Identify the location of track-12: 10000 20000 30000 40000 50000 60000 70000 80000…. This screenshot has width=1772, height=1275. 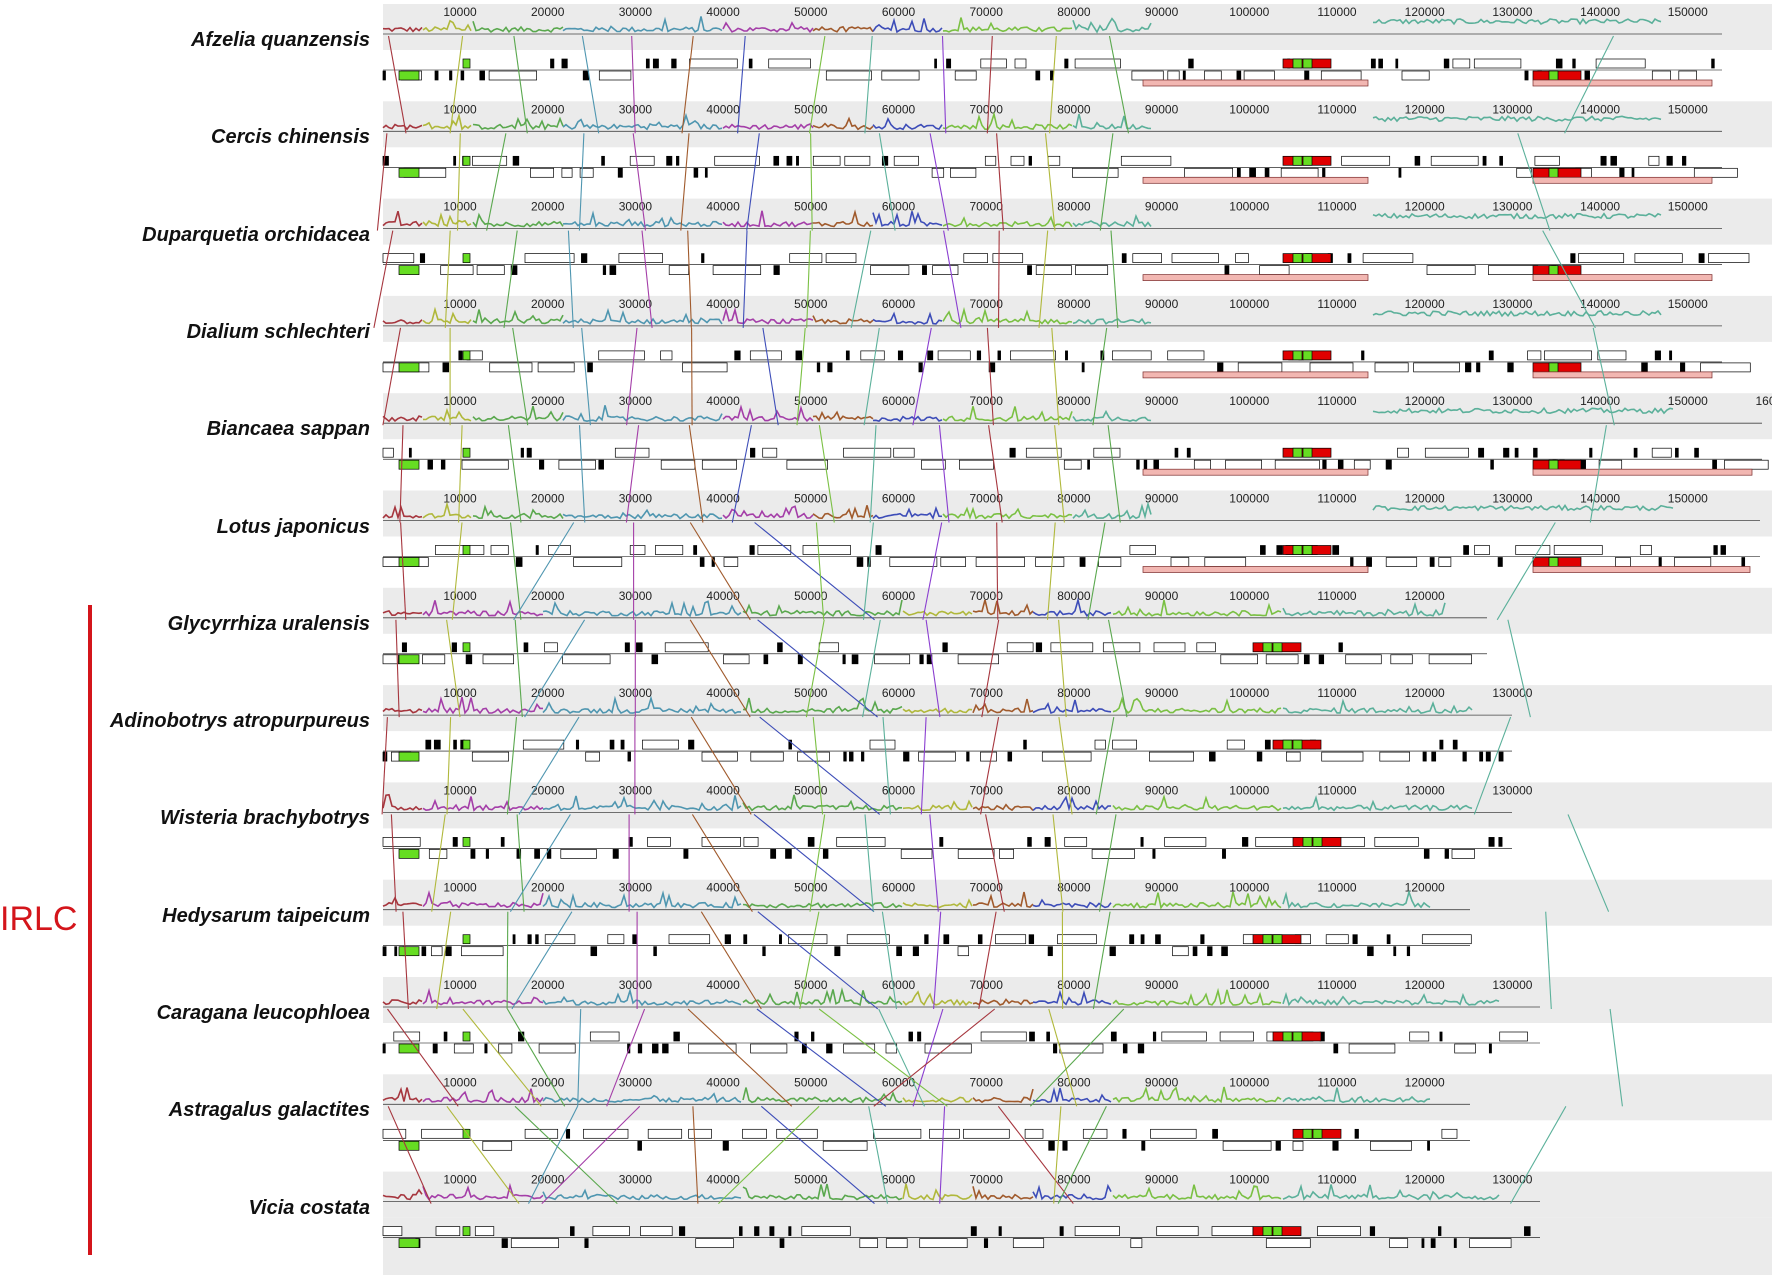
(1077, 1223).